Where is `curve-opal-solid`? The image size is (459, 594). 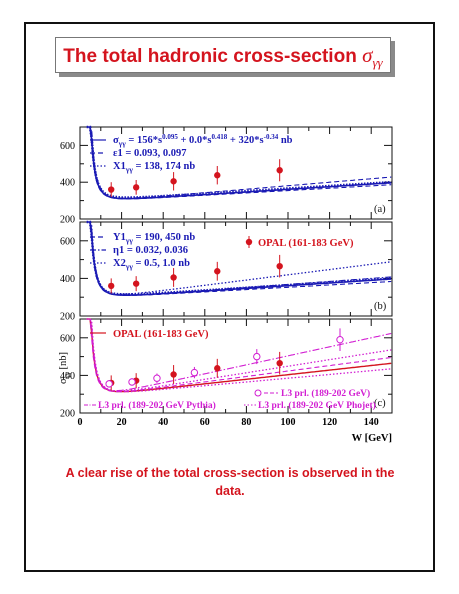
curve-opal-solid is located at coordinates (239, 355).